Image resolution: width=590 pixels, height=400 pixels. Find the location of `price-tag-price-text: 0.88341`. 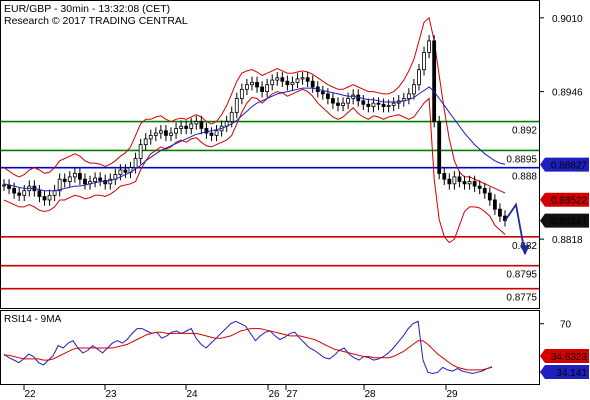

price-tag-price-text: 0.88341 is located at coordinates (569, 222).